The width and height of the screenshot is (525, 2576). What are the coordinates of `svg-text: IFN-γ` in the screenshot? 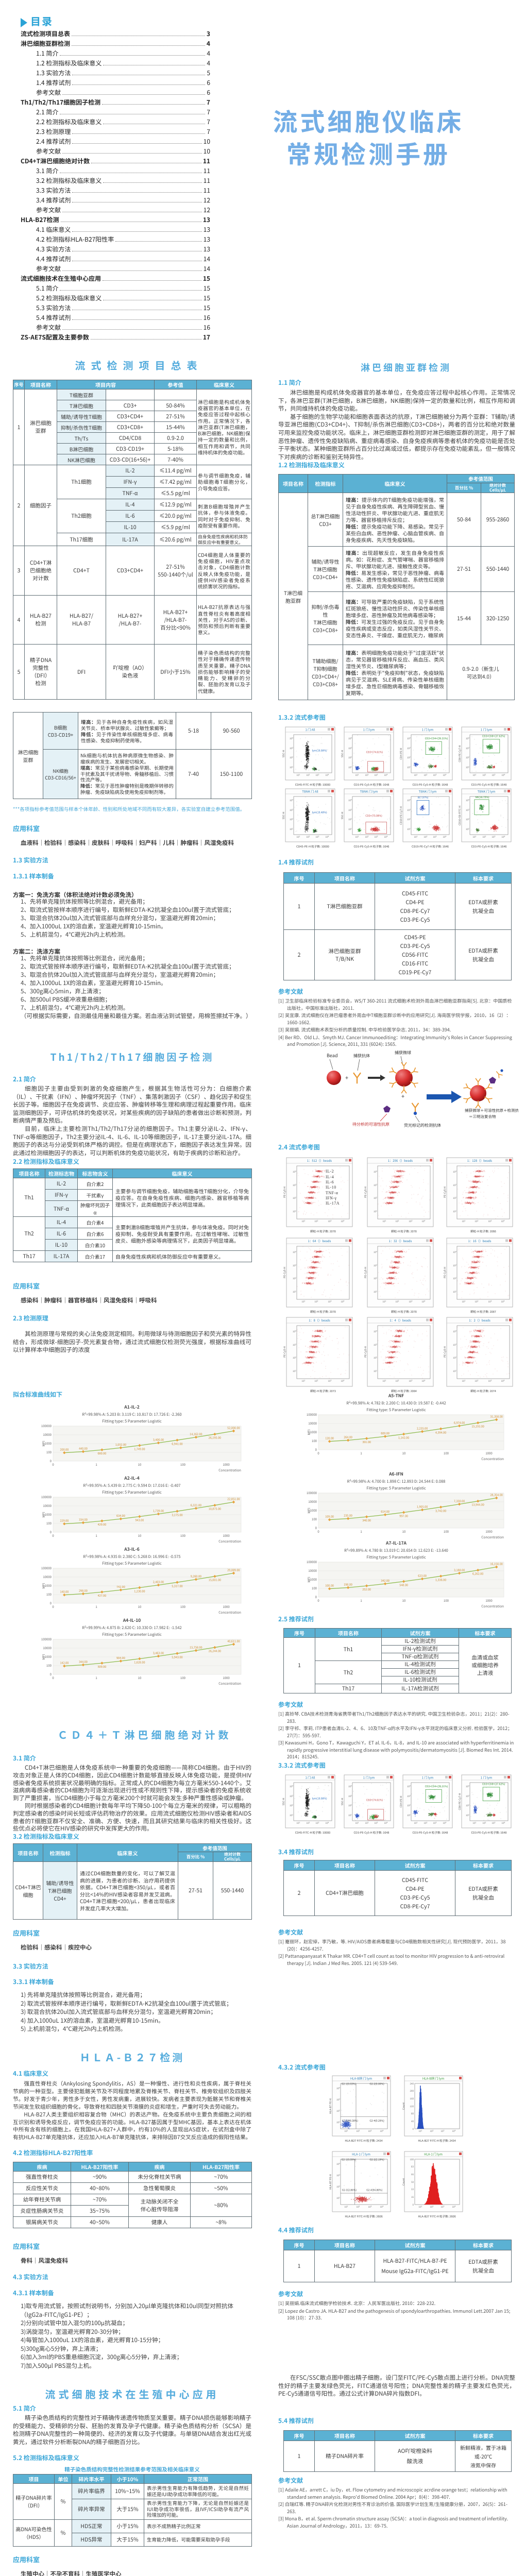 It's located at (331, 1198).